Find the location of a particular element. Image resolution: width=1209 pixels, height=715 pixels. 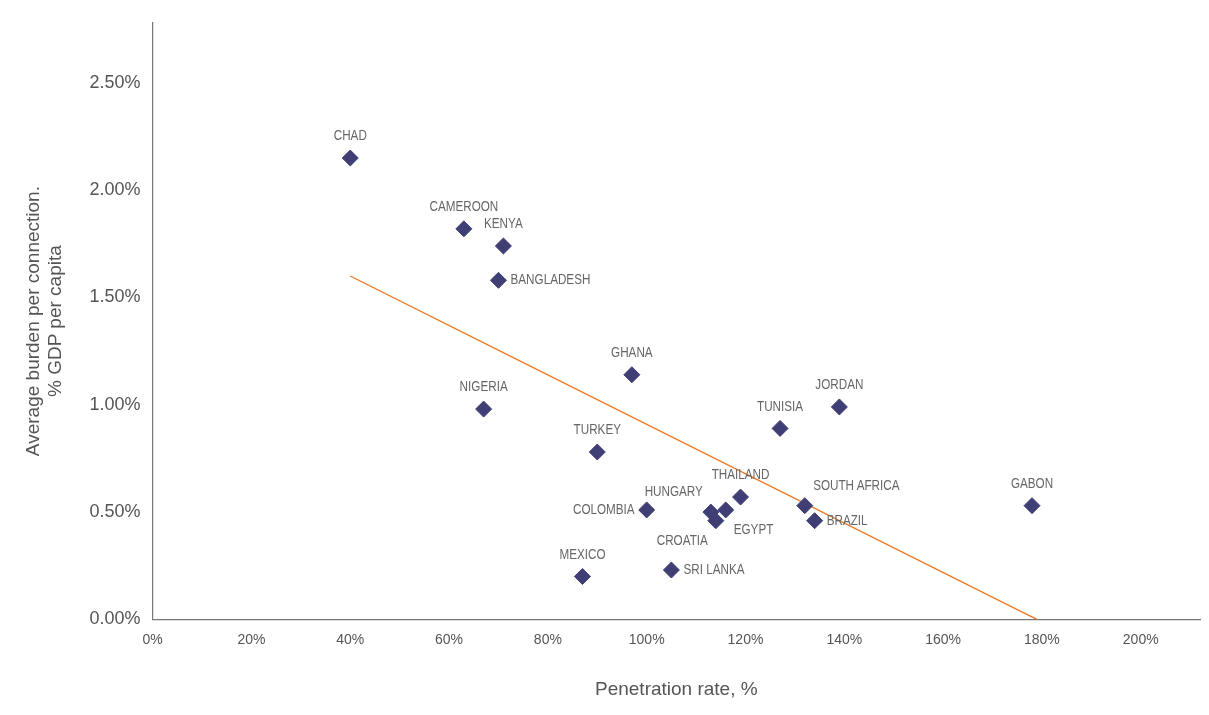

annotation: HUNGARY is located at coordinates (673, 491).